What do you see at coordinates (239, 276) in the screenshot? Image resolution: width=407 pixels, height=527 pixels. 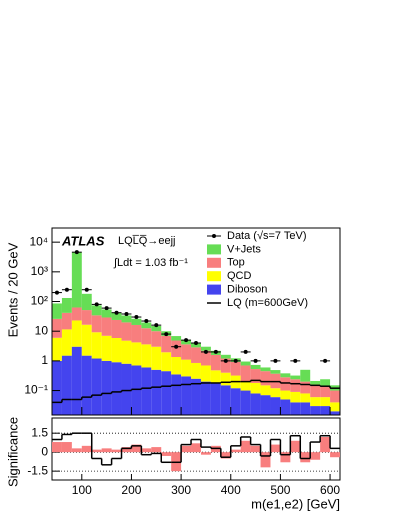 I see `legend-label: QCD` at bounding box center [239, 276].